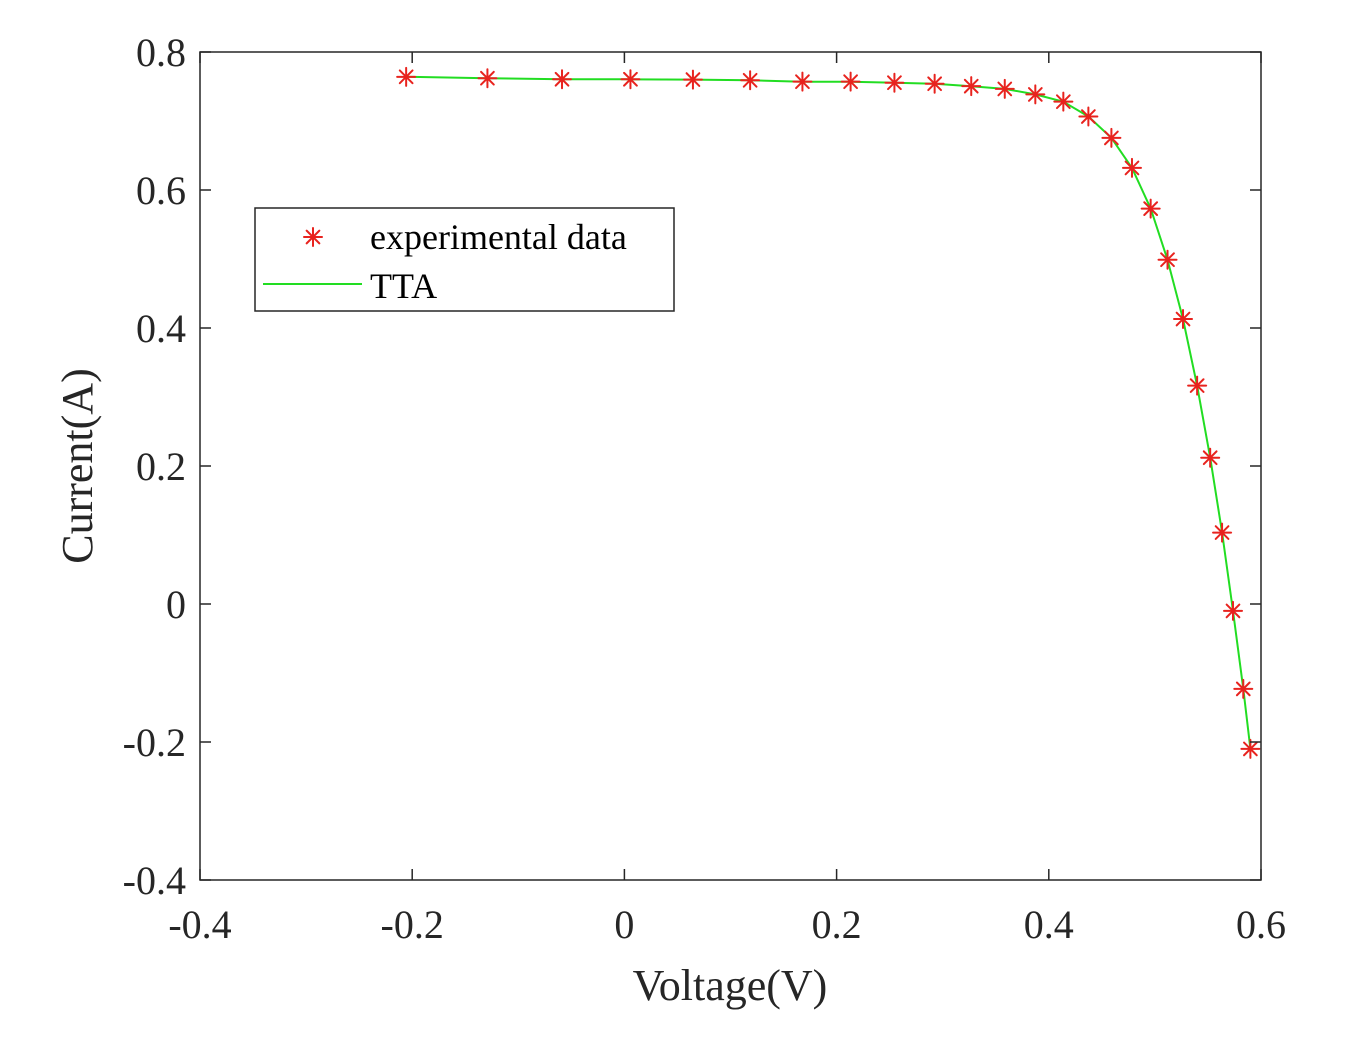 This screenshot has height=1042, width=1352. Describe the element at coordinates (161, 52) in the screenshot. I see `y-tick-label: 0.8` at that location.